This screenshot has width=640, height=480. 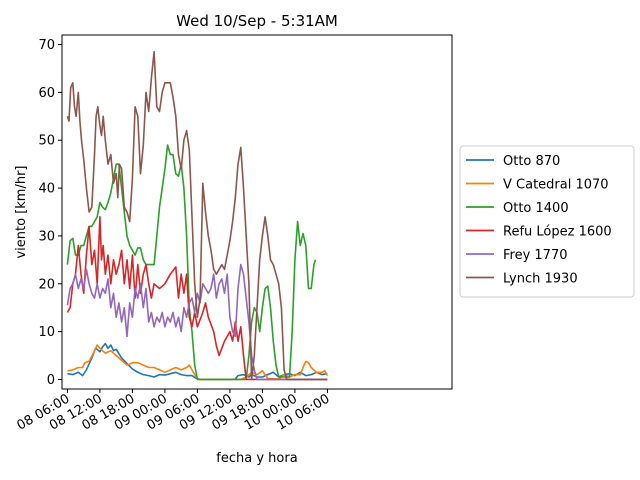 I want to click on y-tick-label: 50, so click(x=46, y=141).